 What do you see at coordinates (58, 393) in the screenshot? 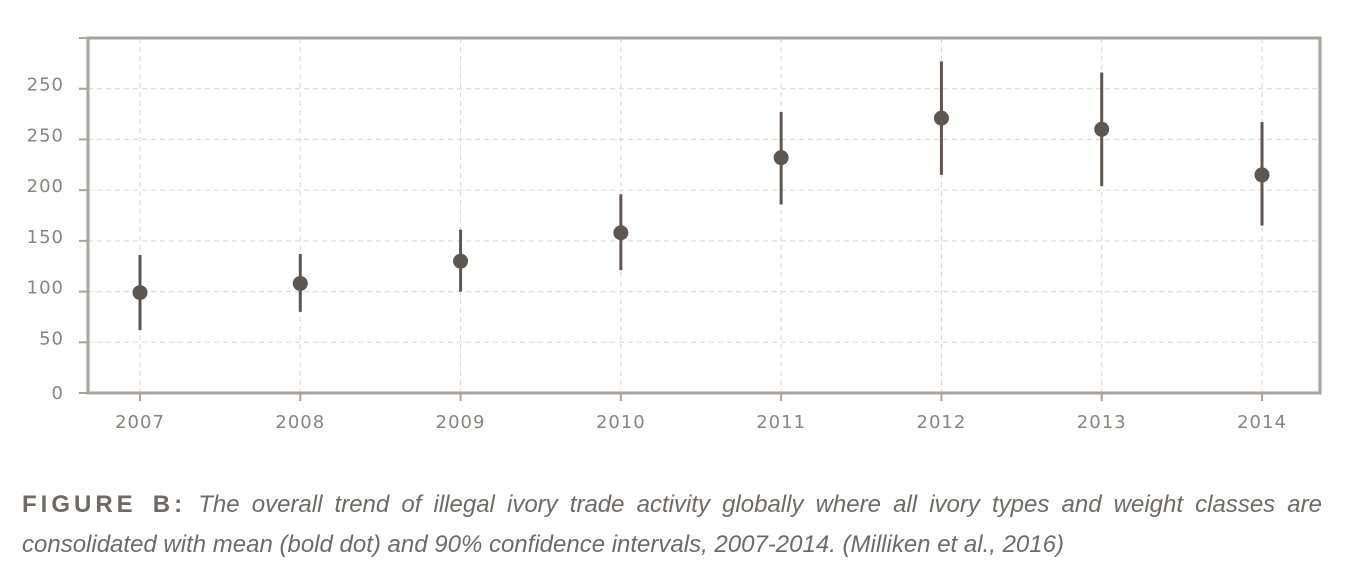
I see `y-tick-label: 0` at bounding box center [58, 393].